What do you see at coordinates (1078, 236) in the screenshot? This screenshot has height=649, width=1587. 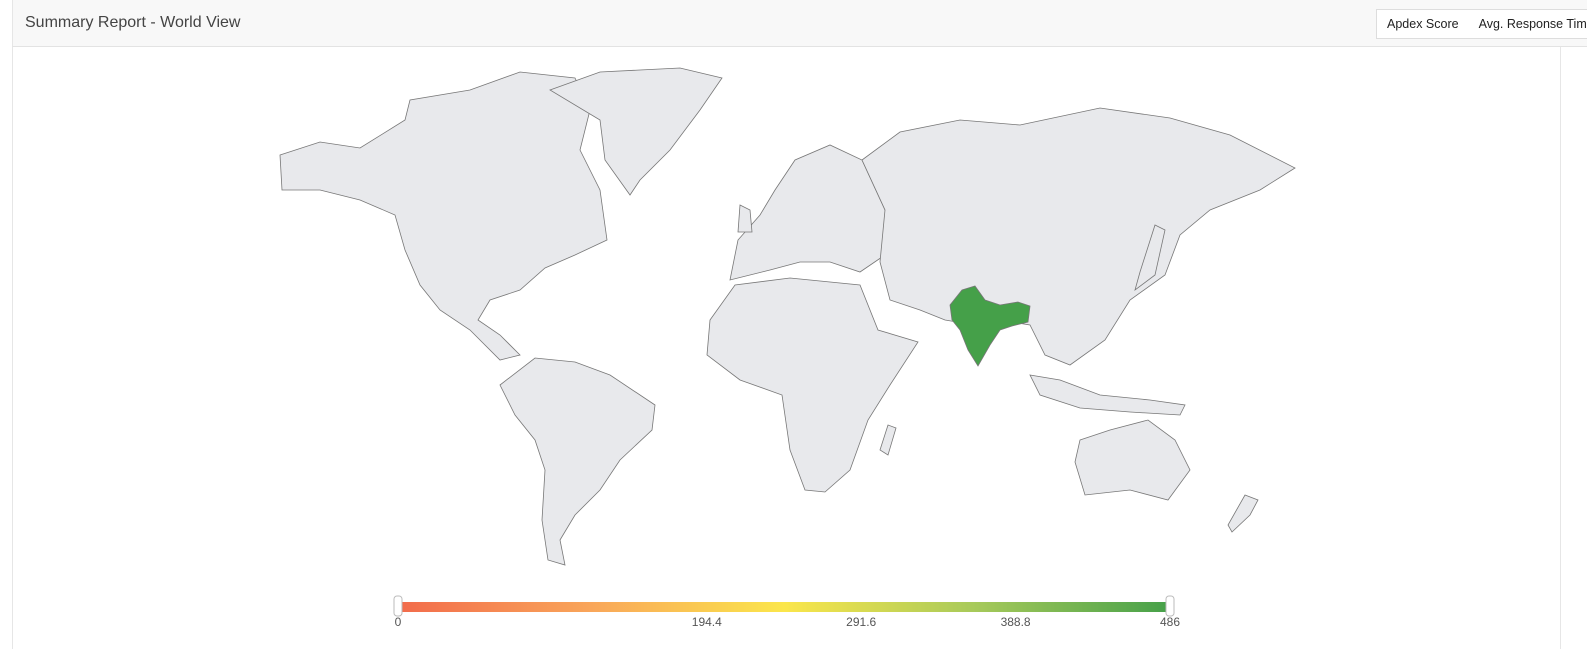 I see `asia` at bounding box center [1078, 236].